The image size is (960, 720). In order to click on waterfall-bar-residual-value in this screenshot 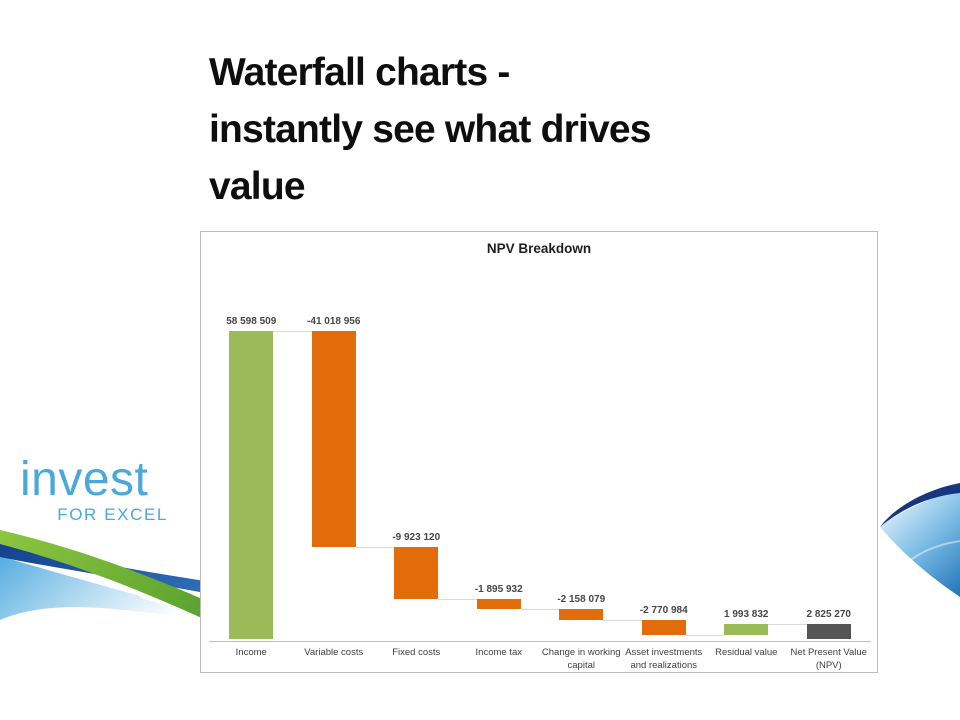, I will do `click(746, 629)`.